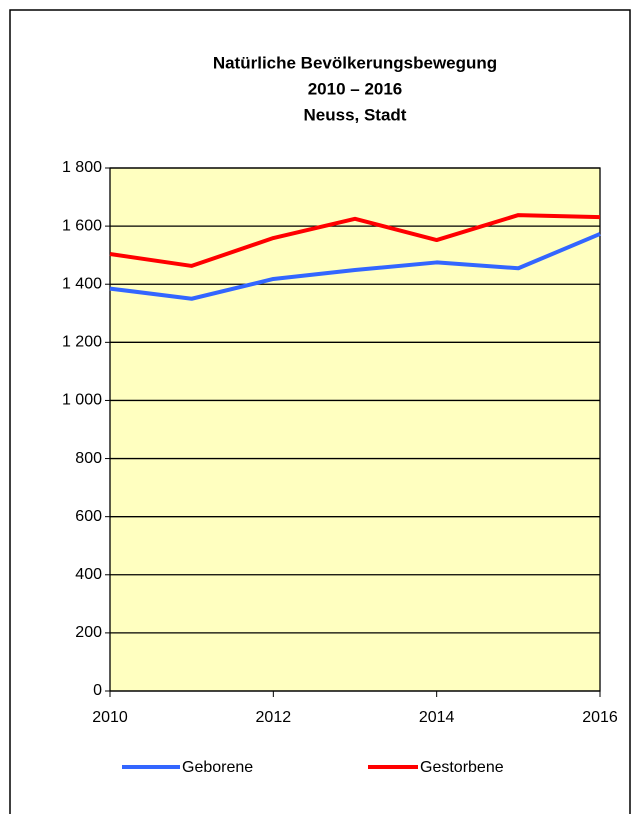  What do you see at coordinates (355, 114) in the screenshot?
I see `chart-title: Neuss, Stadt` at bounding box center [355, 114].